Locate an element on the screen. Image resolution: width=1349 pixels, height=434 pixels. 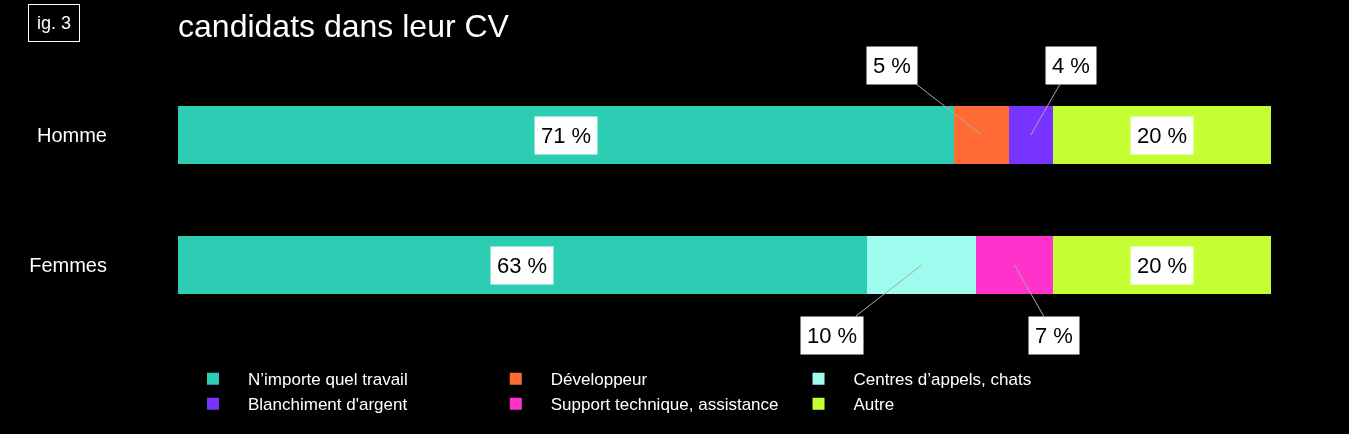
legend-label: N’importe quel travail is located at coordinates (328, 380).